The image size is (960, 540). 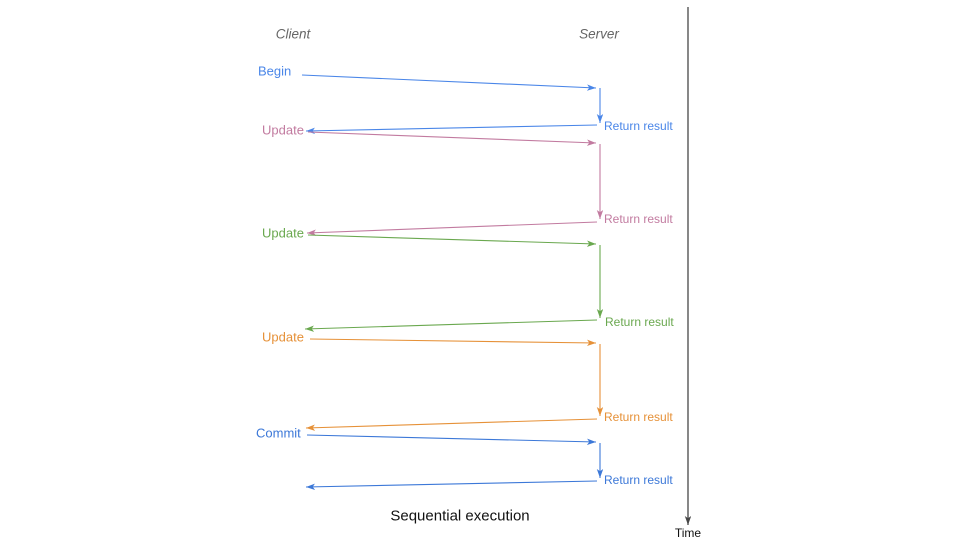 I want to click on time-axis-label: Time, so click(x=688, y=533).